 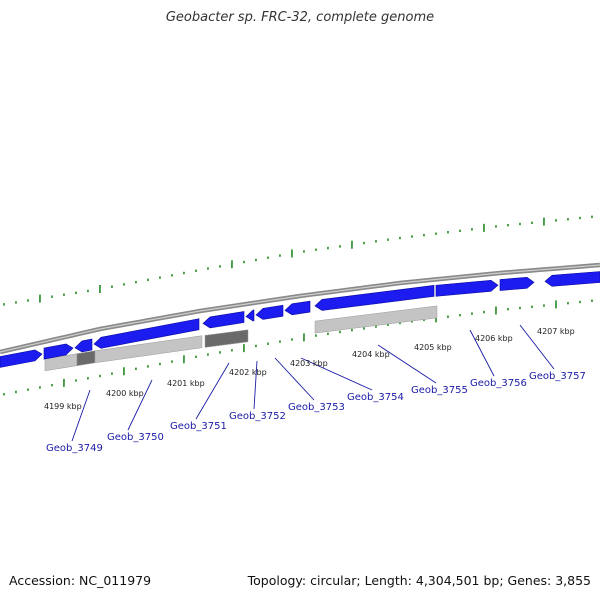 What do you see at coordinates (74, 448) in the screenshot?
I see `gene-label-geob-3749: Geob_3749` at bounding box center [74, 448].